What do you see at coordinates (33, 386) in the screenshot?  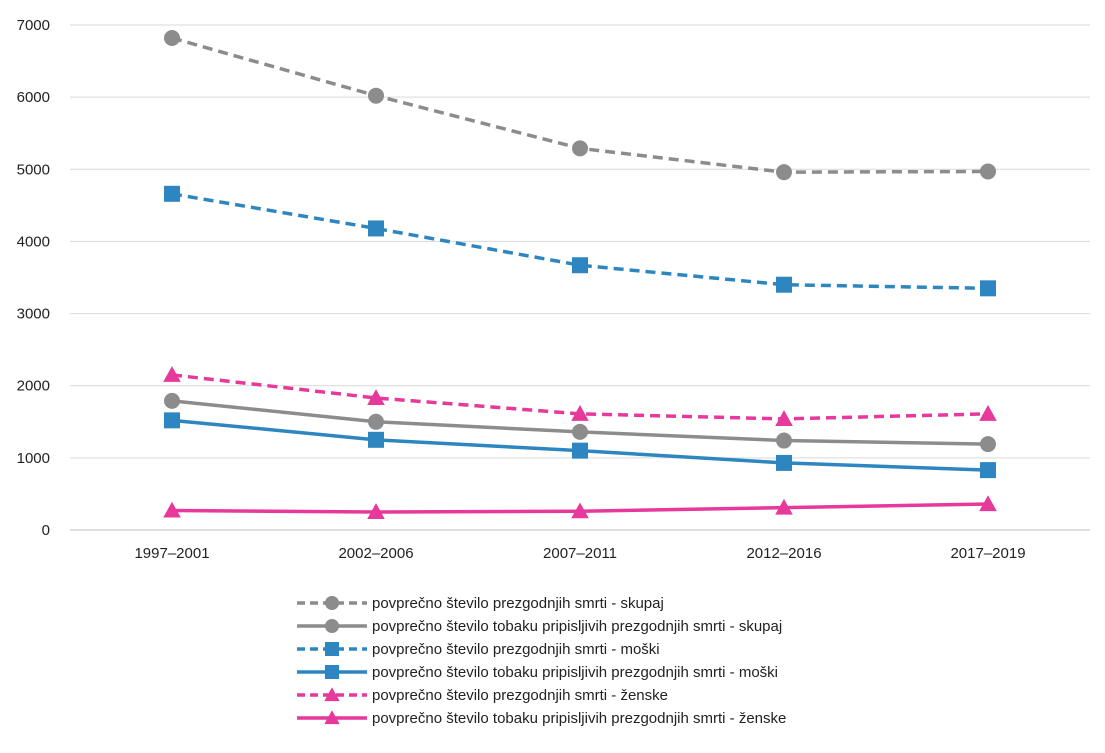 I see `y-tick-label: 2000` at bounding box center [33, 386].